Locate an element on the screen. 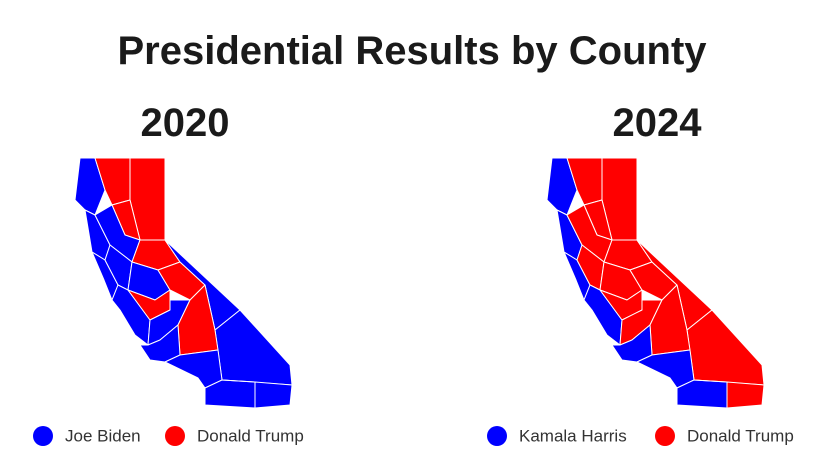 The width and height of the screenshot is (820, 462). year-label: 2020 is located at coordinates (185, 123).